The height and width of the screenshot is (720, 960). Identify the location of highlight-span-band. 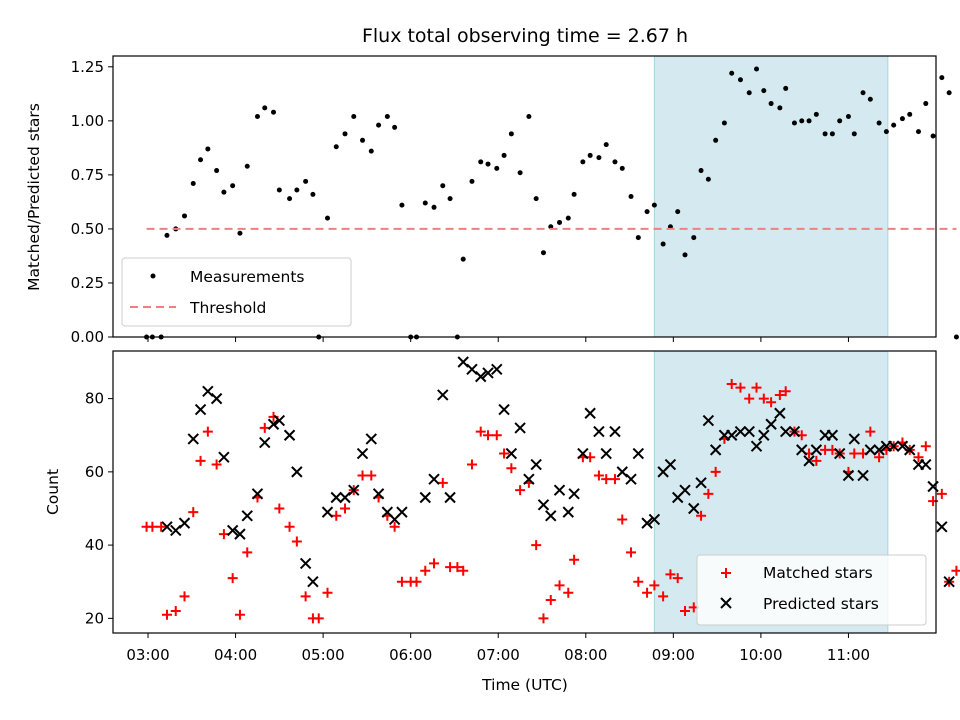
(771, 196).